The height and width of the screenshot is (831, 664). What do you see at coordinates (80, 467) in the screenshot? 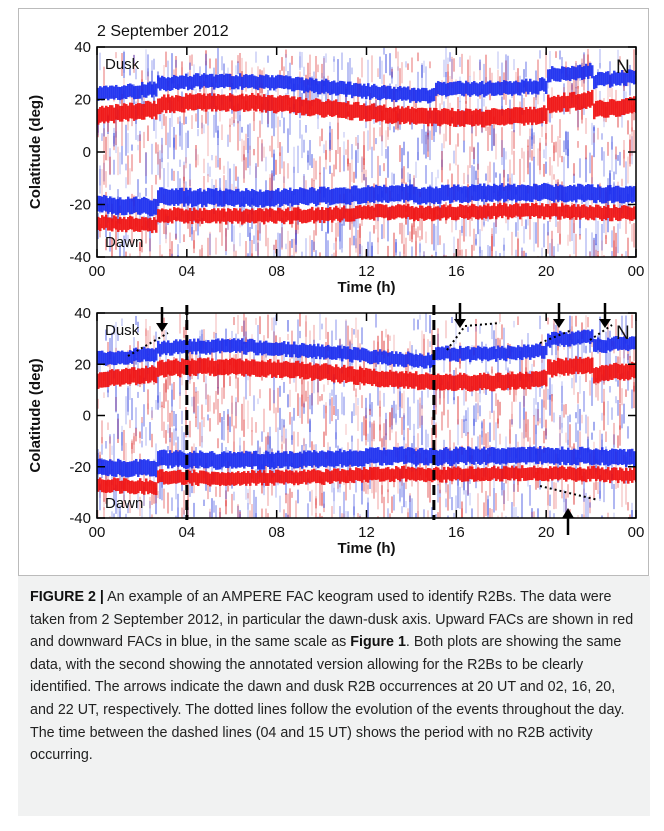
I see `y-tick-label: -20` at bounding box center [80, 467].